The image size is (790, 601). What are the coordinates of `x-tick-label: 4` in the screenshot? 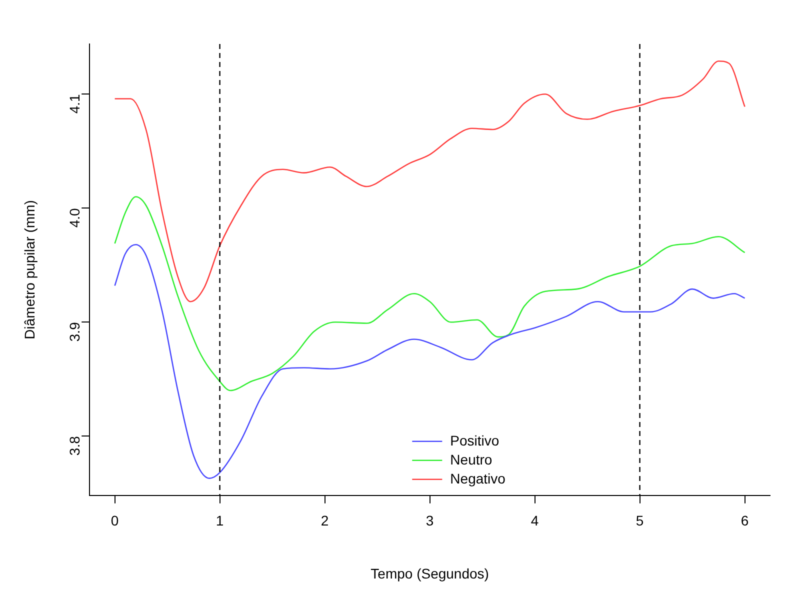 It's located at (534, 520).